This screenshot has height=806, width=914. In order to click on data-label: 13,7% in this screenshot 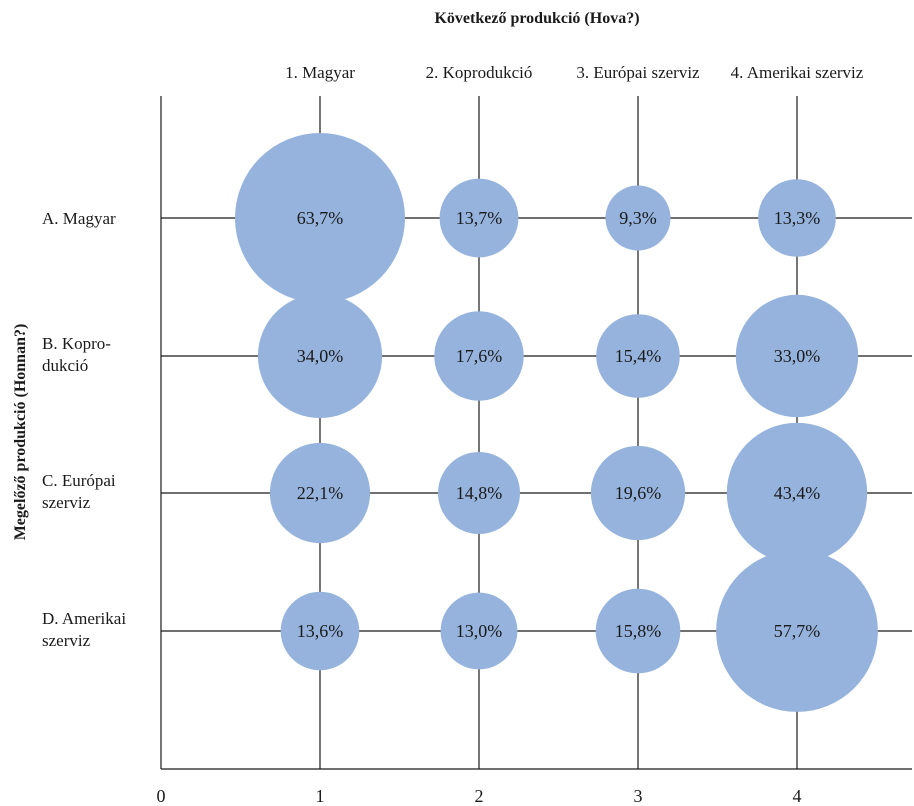, I will do `click(479, 218)`.